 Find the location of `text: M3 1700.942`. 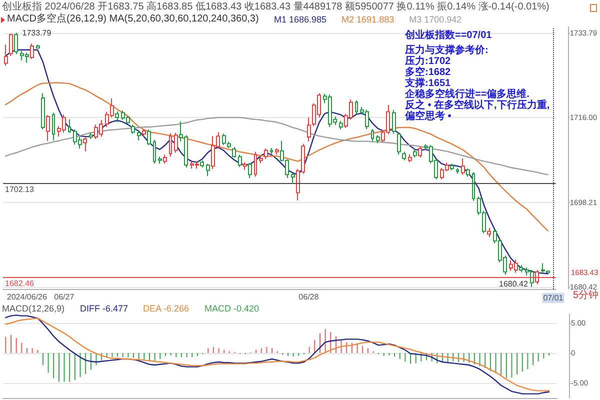

text: M3 1700.942 is located at coordinates (435, 19).